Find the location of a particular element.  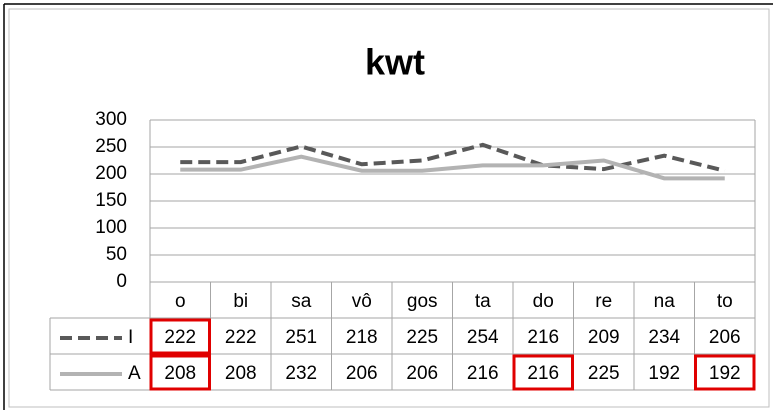

category-label: o is located at coordinates (180, 301).